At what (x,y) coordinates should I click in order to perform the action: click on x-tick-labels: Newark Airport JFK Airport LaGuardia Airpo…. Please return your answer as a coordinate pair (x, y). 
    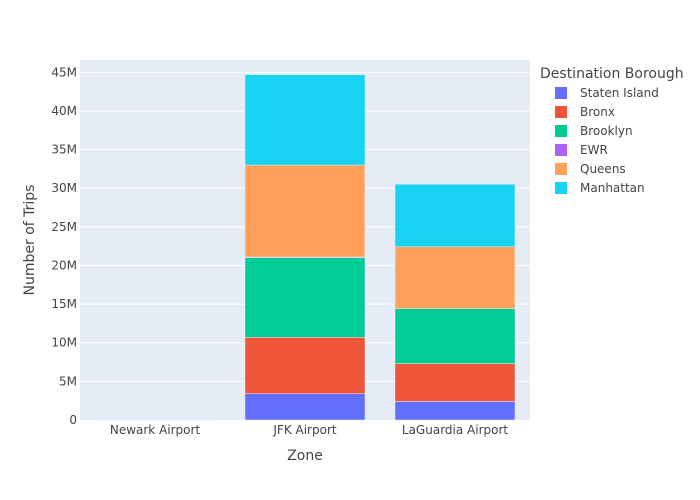
    Looking at the image, I should click on (309, 430).